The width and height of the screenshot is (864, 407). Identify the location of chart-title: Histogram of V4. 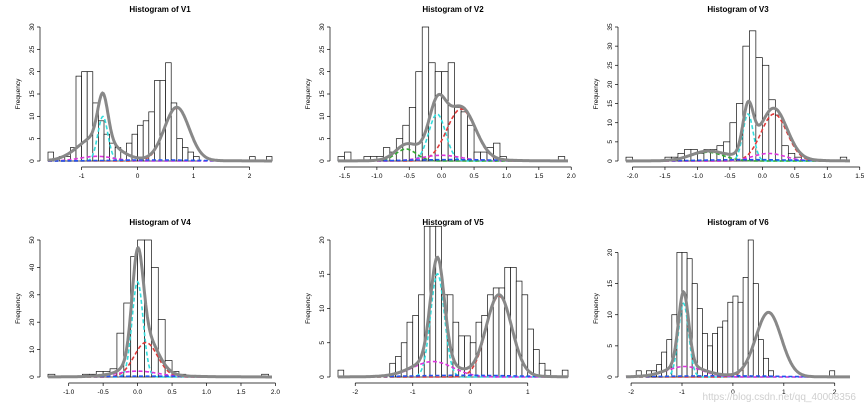
(160, 222).